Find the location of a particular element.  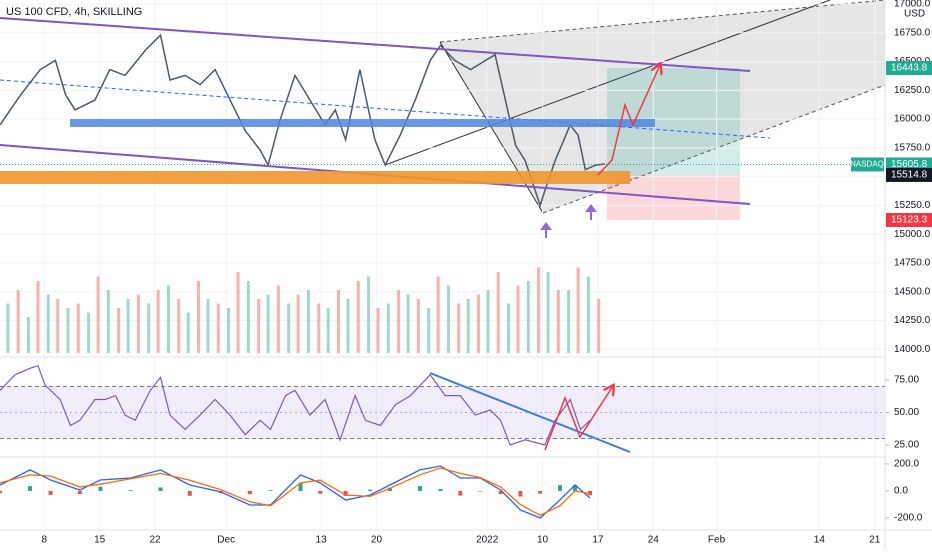

price-label: 15605.8 is located at coordinates (909, 164).